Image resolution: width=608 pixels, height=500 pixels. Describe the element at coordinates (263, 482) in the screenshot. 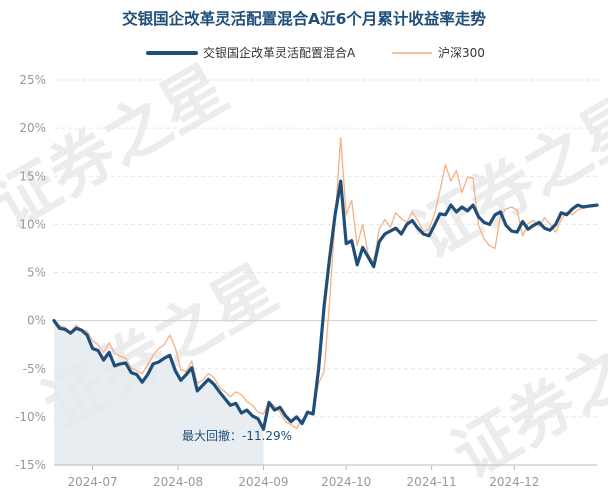

I see `x-tick-label: 2024-09` at that location.